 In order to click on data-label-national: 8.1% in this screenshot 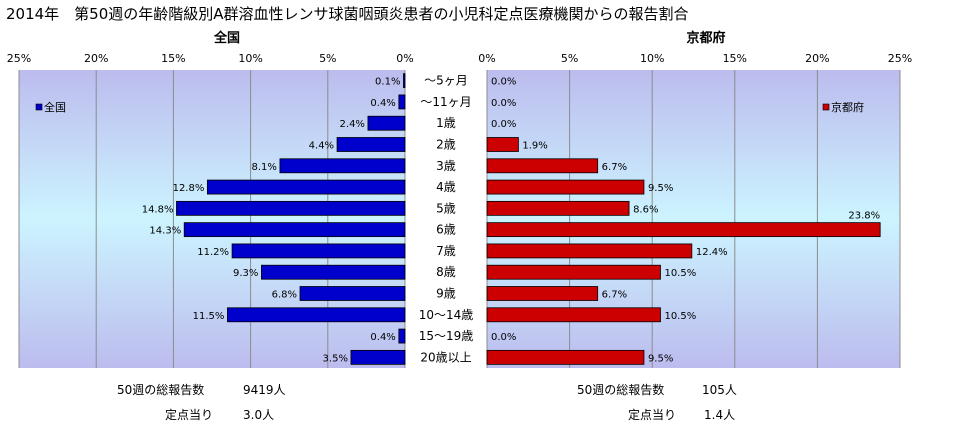, I will do `click(264, 167)`.